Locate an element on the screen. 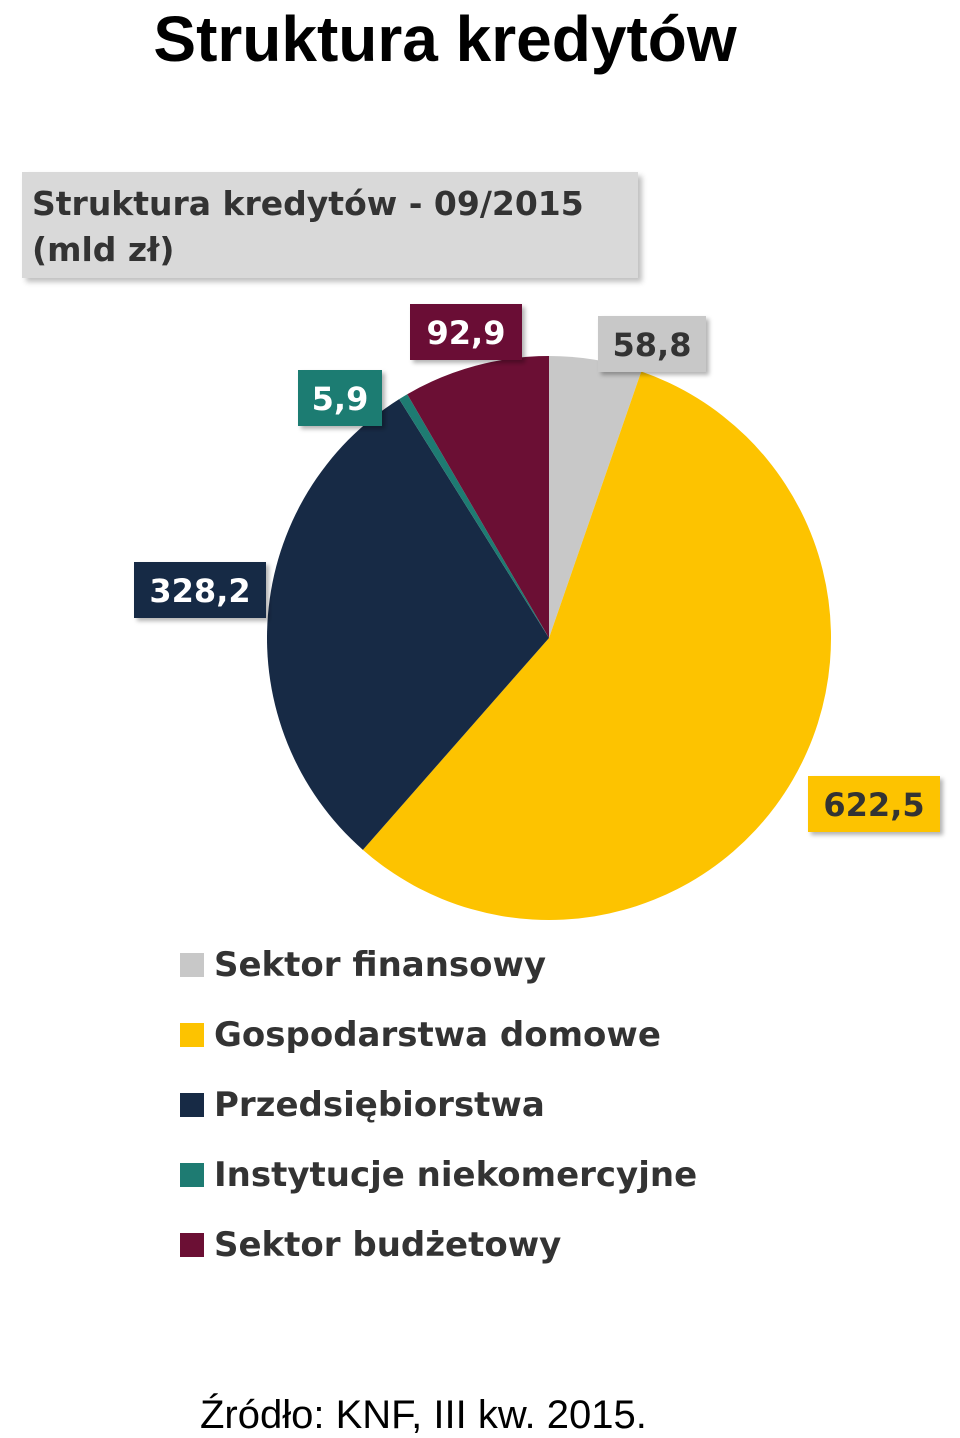 The height and width of the screenshot is (1438, 960). pie-slice-sektor-budzetowy is located at coordinates (478, 496).